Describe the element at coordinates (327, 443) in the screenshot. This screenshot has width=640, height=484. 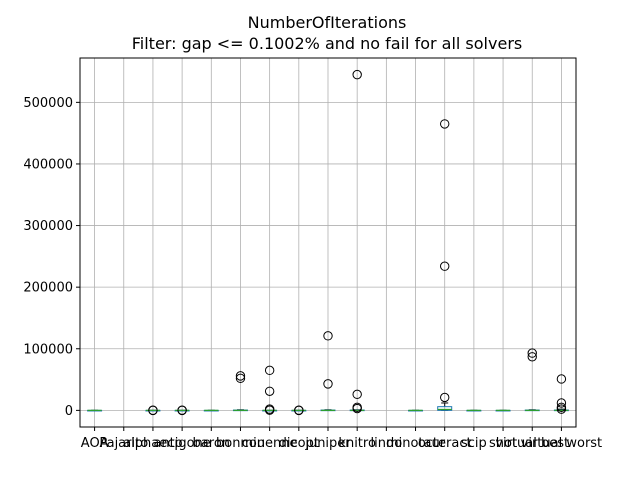
I see `x-tick-label: juniper` at that location.